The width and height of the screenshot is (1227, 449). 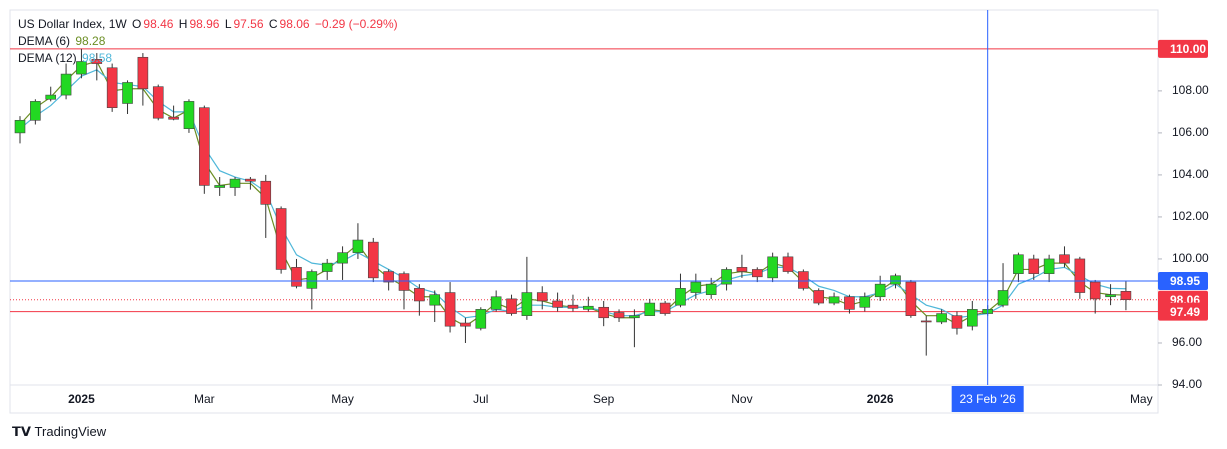 I want to click on legend-name: DEMA (12), so click(x=47, y=58).